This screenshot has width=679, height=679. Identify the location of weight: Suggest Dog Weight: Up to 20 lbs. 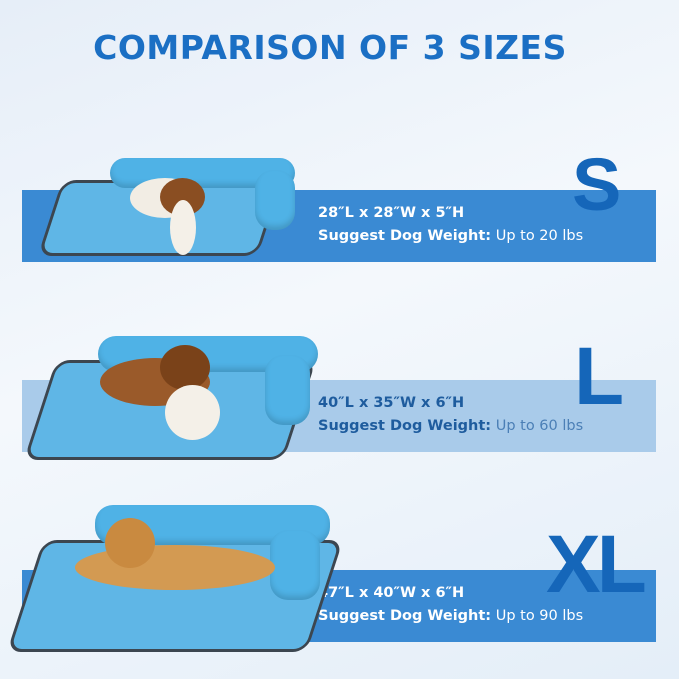
(451, 236).